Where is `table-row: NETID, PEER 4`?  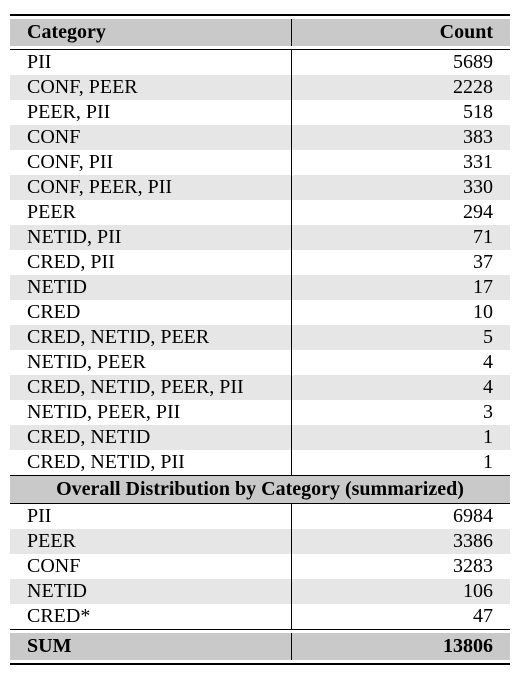
table-row: NETID, PEER 4 is located at coordinates (260, 362).